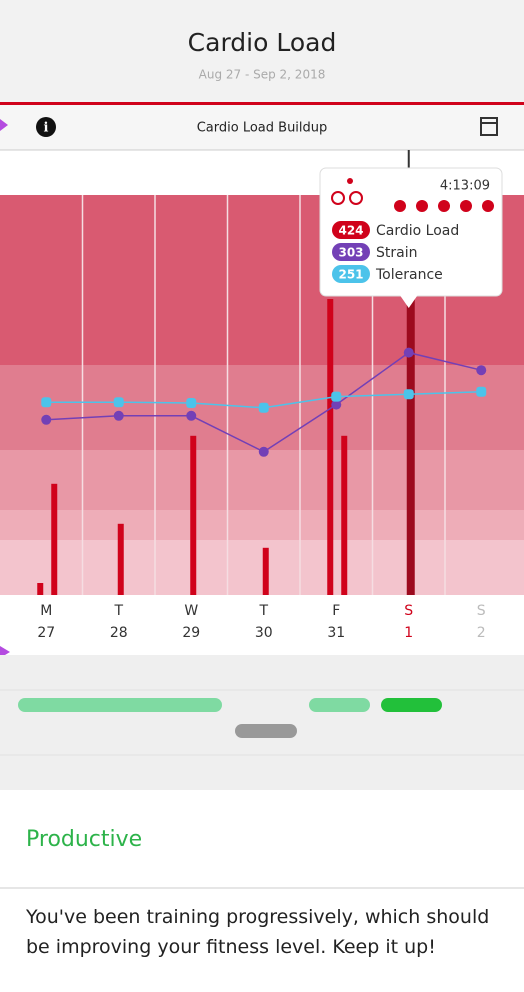 Image resolution: width=524 pixels, height=992 pixels. I want to click on tooltip-time: 4:13:09, so click(465, 186).